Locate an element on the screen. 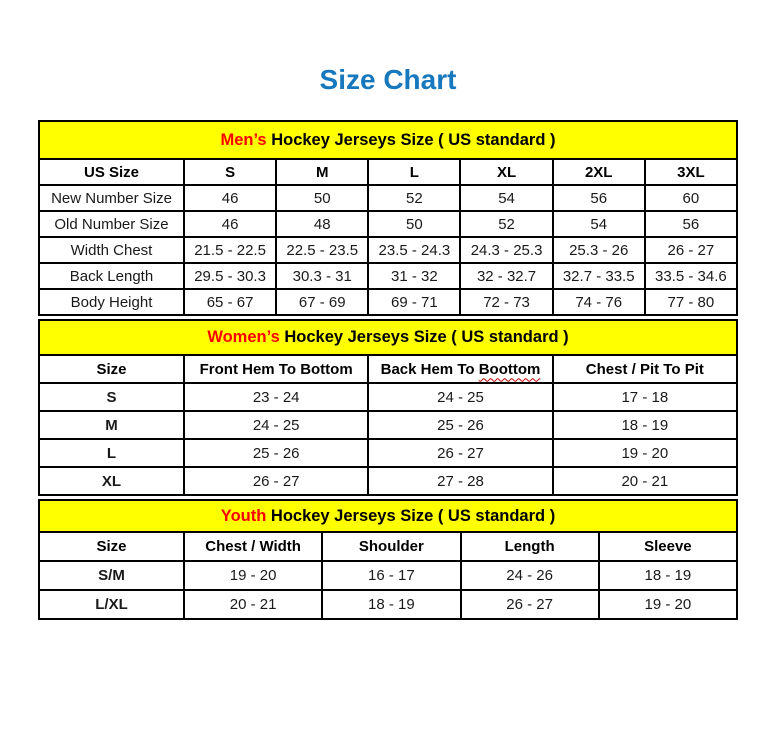 The image size is (776, 756). row-label: L/XL is located at coordinates (111, 604).